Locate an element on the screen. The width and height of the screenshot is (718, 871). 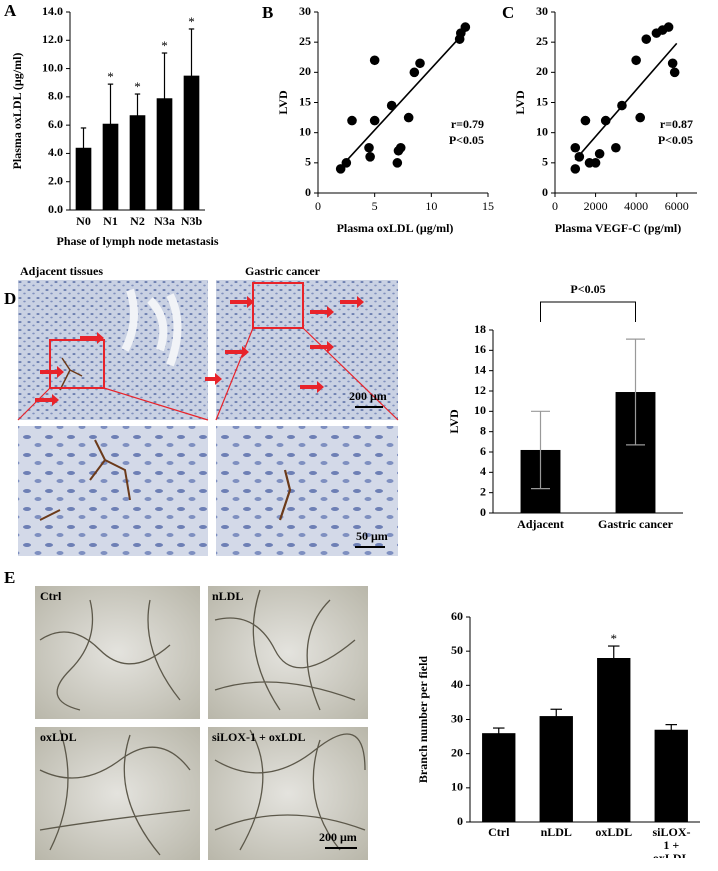
x-tick-label: N3a is located at coordinates (164, 221).